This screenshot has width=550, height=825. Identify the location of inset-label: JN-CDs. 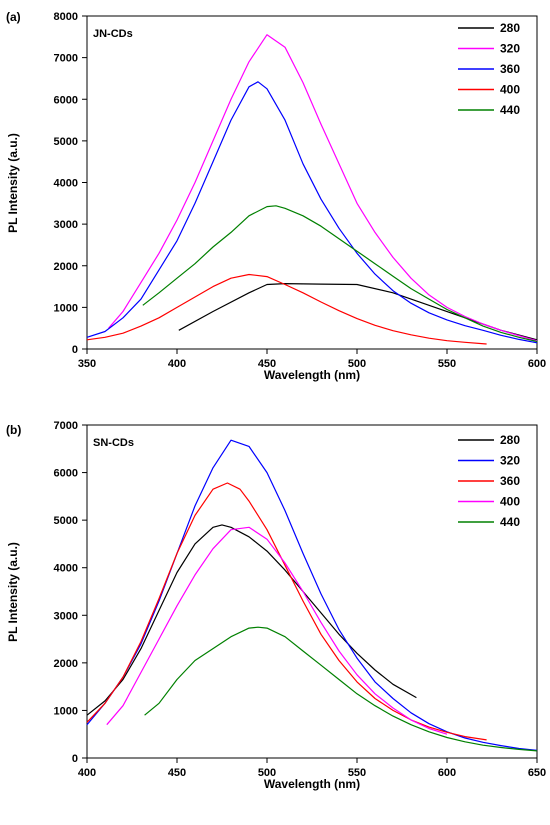
(113, 34).